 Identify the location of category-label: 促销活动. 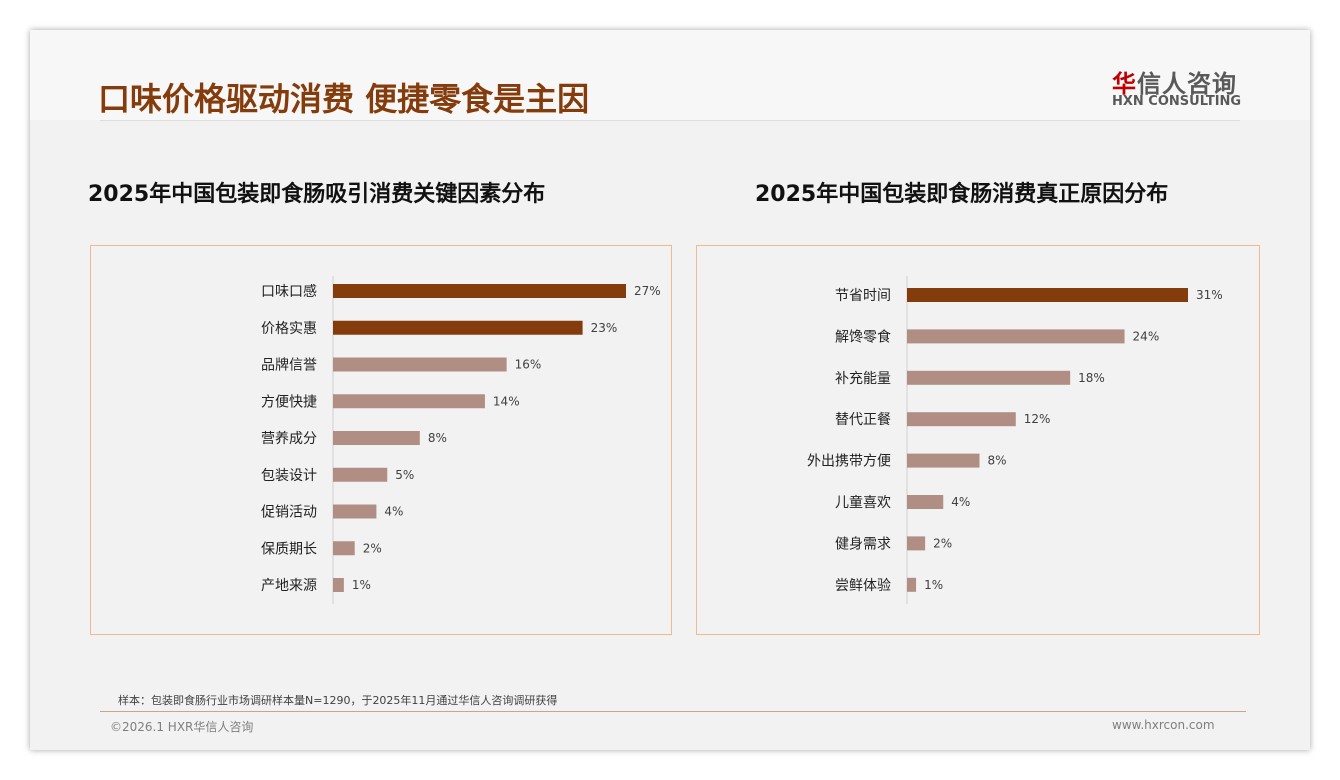
(289, 513).